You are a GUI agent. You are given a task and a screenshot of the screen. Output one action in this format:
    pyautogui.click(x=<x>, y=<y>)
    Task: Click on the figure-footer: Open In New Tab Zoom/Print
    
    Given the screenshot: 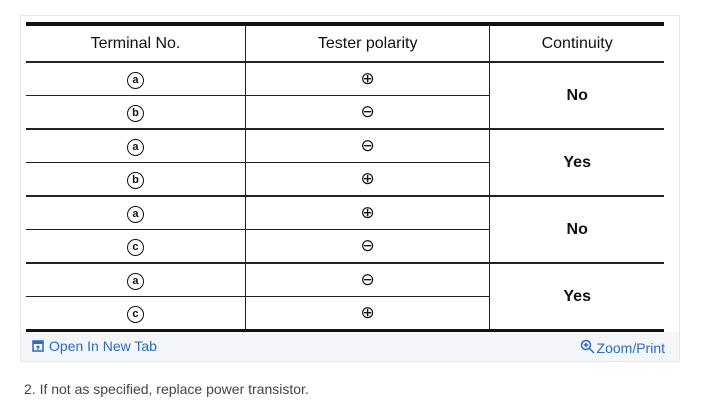 What is the action you would take?
    pyautogui.click(x=350, y=346)
    